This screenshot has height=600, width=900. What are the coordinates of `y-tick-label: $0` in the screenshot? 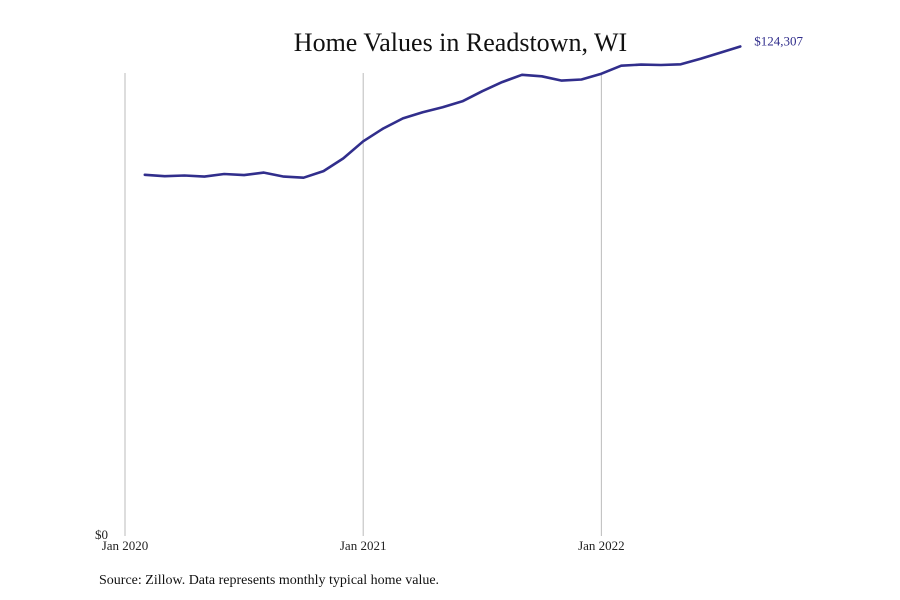 It's located at (101, 534).